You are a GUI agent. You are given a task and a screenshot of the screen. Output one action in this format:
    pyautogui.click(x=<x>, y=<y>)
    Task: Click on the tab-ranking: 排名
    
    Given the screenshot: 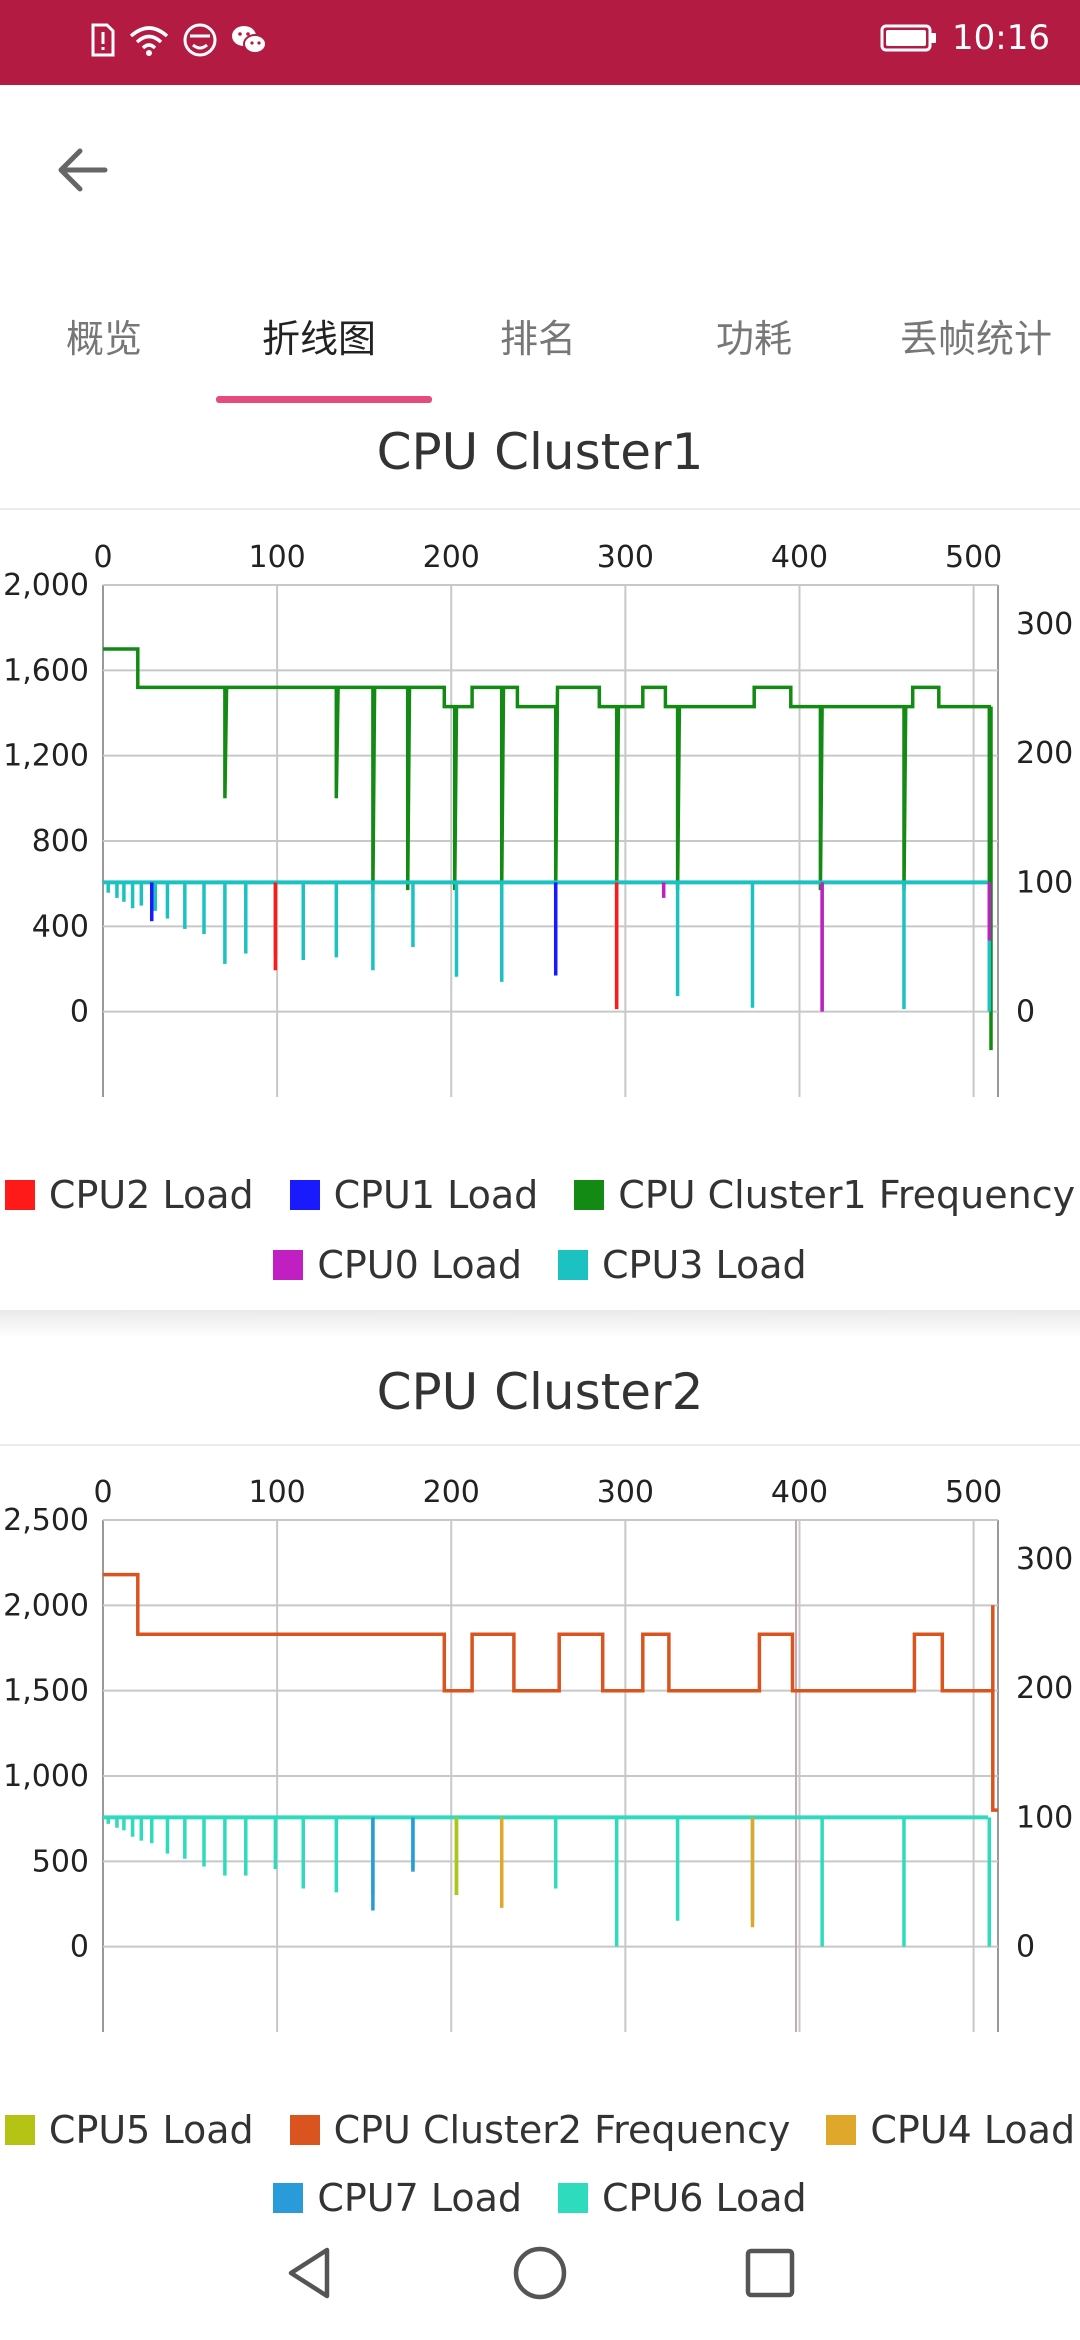 What is the action you would take?
    pyautogui.click(x=538, y=339)
    